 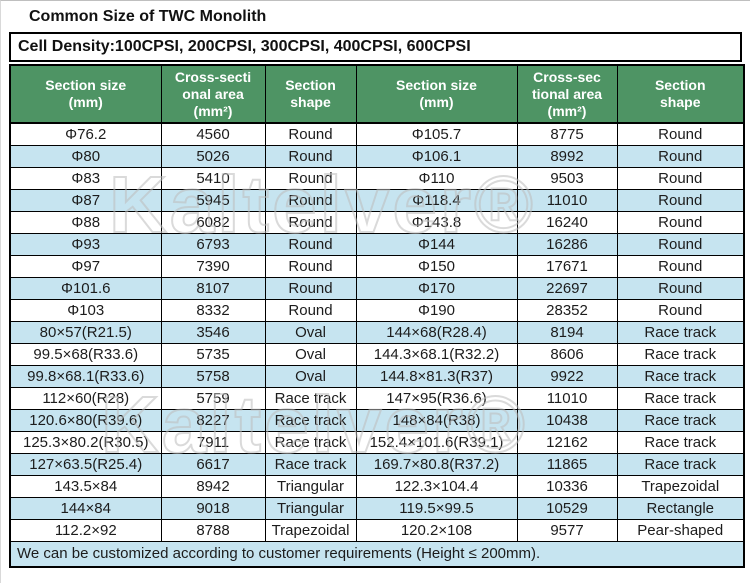 I want to click on cell: Φ105.7, so click(x=436, y=134).